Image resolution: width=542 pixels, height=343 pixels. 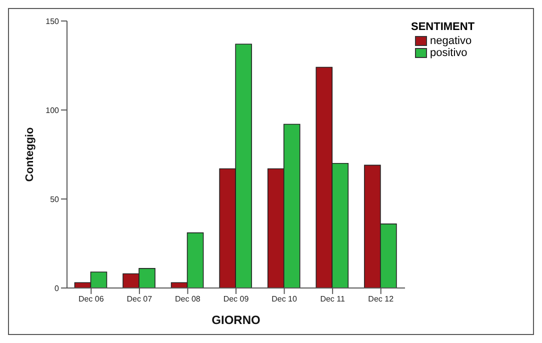 I want to click on legend-title: SENTIMENT, so click(x=443, y=27).